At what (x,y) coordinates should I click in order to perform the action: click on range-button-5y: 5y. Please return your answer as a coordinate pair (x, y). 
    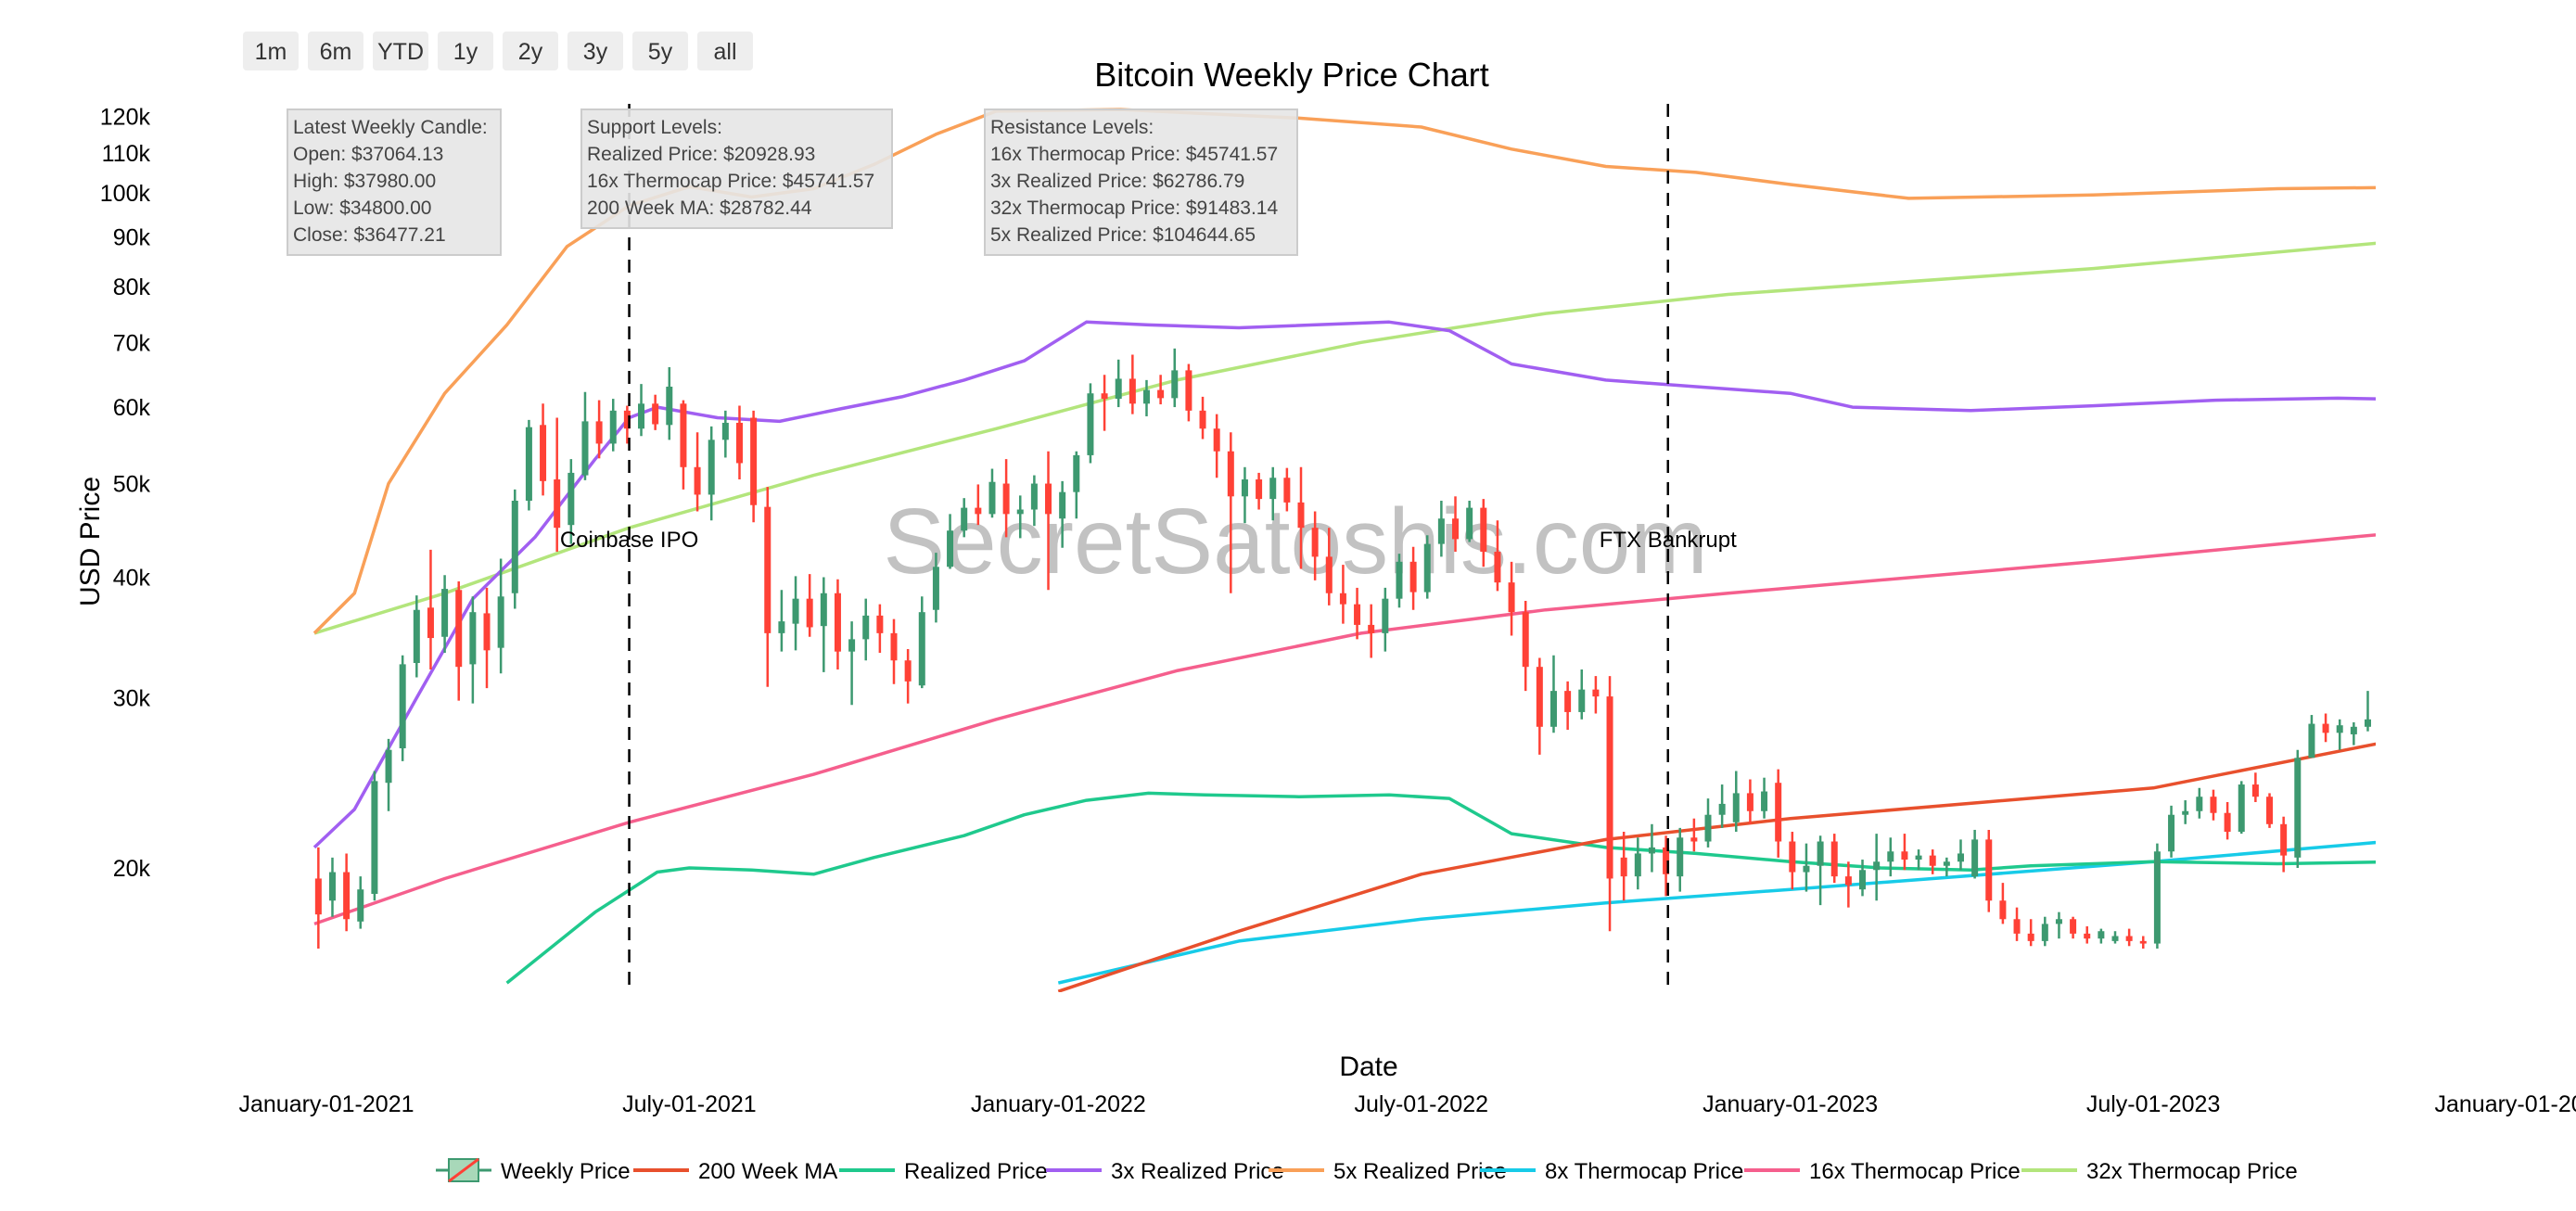
    Looking at the image, I should click on (660, 51).